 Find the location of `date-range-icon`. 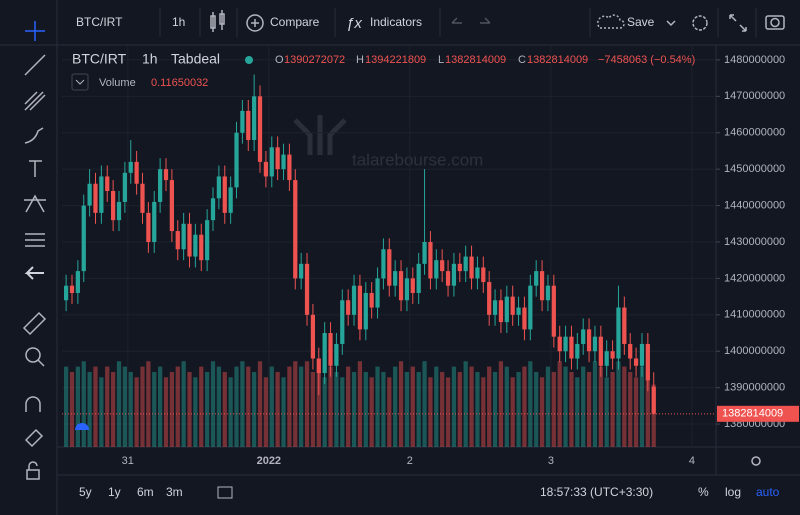

date-range-icon is located at coordinates (225, 492).